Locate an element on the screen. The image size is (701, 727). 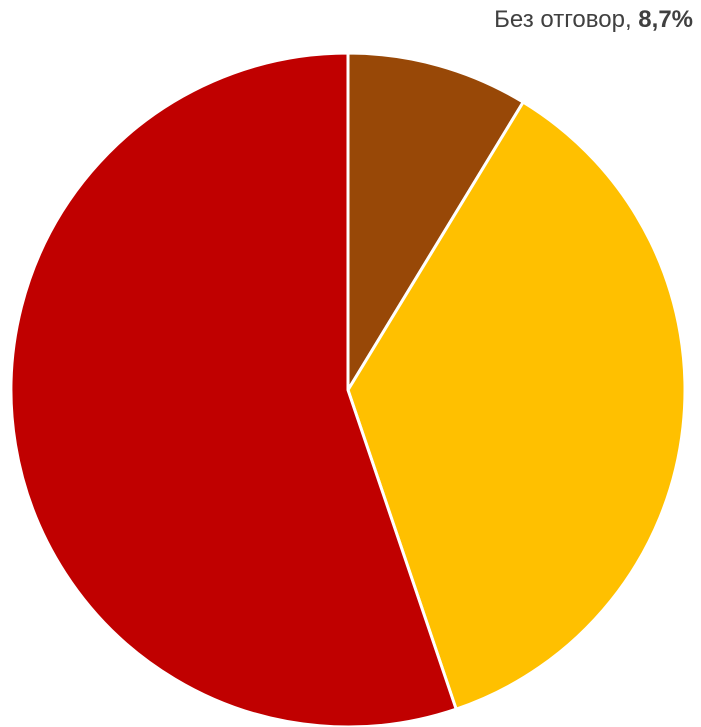
slice-label-text: Без отговор is located at coordinates (559, 19).